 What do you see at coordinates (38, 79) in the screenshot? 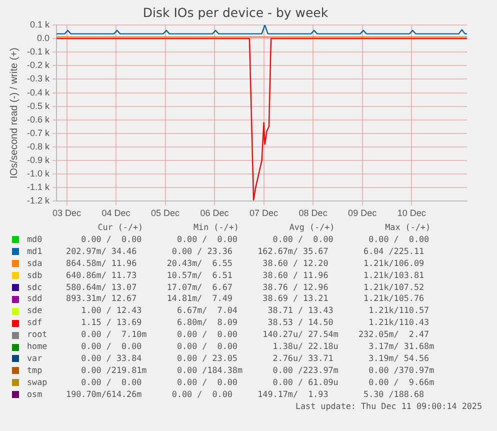
I see `y-tick-label: -0.3 k` at bounding box center [38, 79].